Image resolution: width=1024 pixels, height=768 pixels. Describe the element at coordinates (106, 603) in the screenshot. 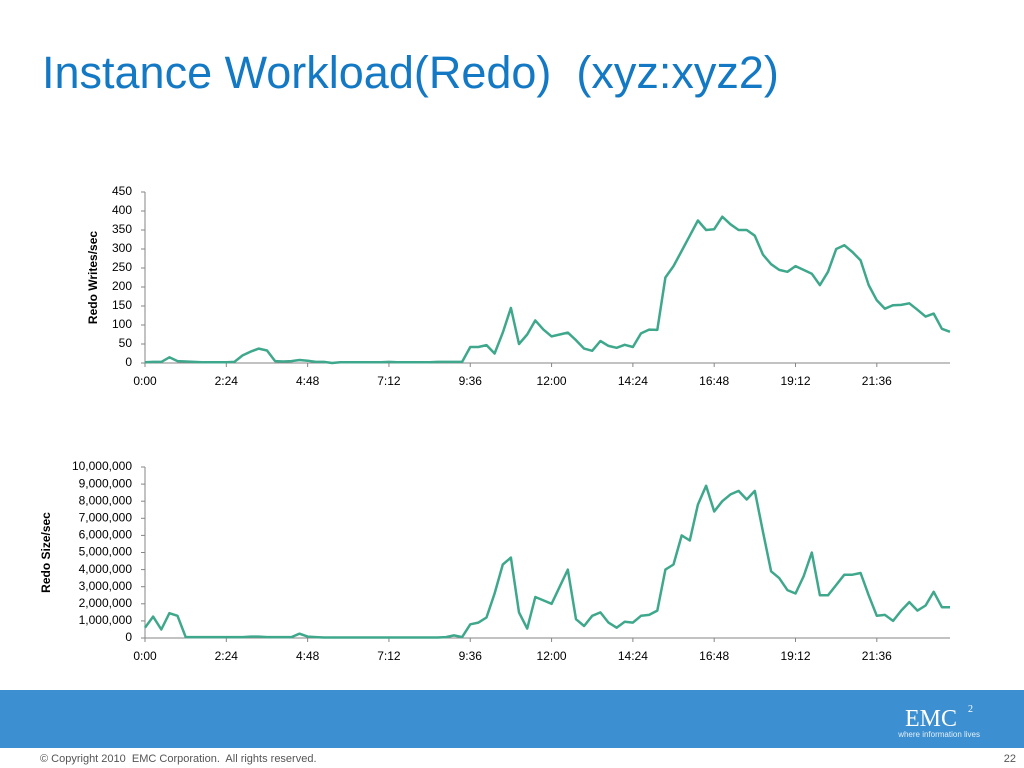

I see `y-tick-label: 2,000,000` at that location.